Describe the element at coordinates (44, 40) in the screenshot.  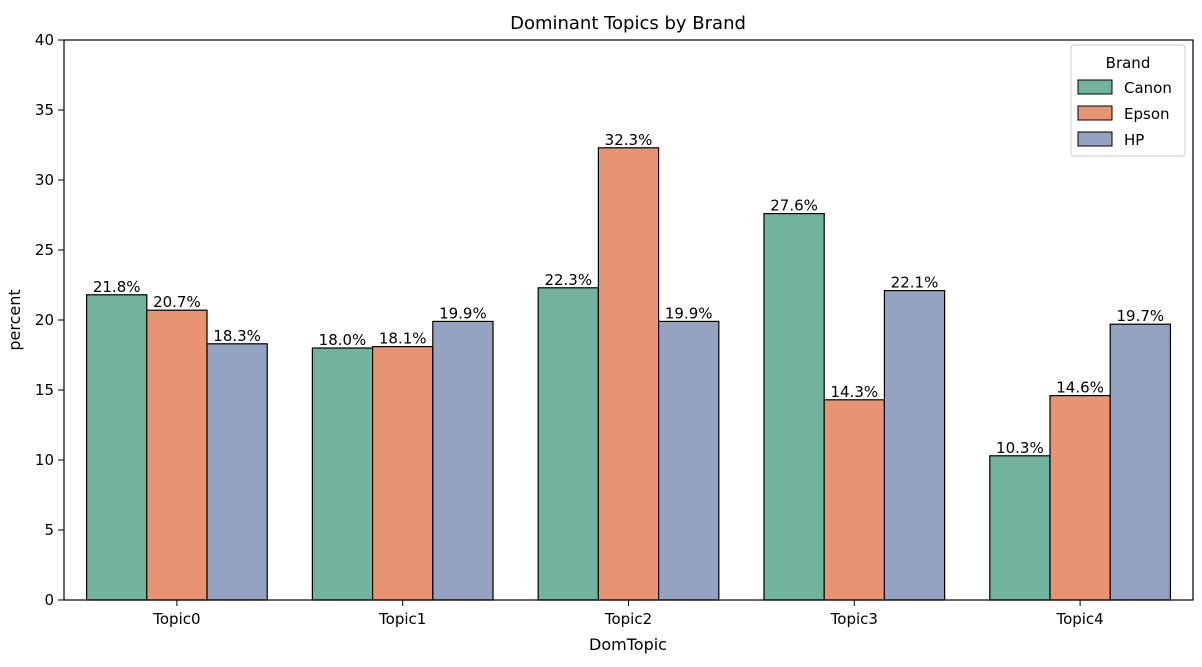
I see `y-tick-label: 40` at that location.